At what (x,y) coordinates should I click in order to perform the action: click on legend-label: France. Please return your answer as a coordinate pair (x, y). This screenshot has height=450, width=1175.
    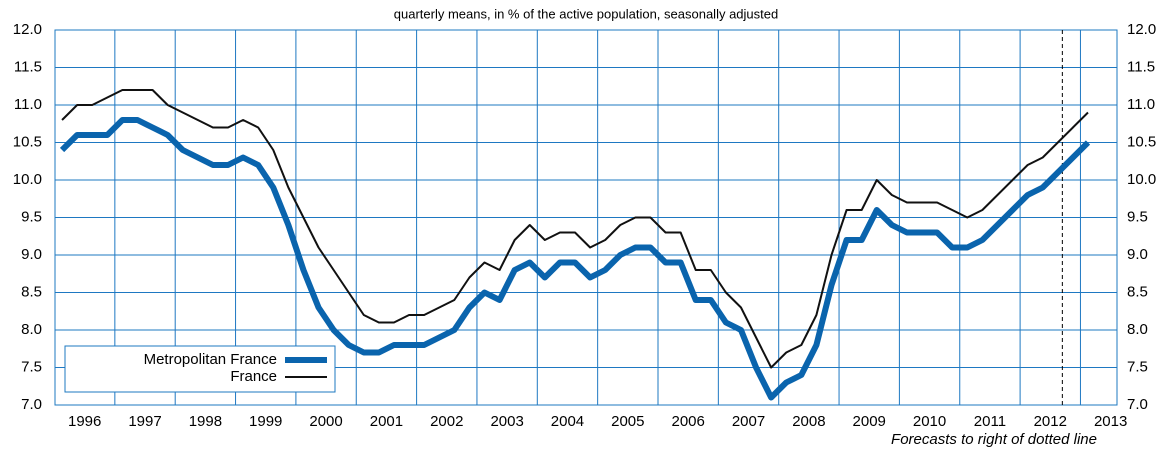
    Looking at the image, I should click on (253, 376).